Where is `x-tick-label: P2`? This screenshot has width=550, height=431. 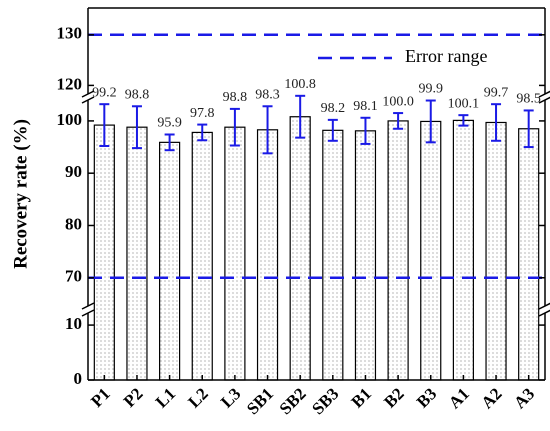
x-tick-label: P2 is located at coordinates (133, 397).